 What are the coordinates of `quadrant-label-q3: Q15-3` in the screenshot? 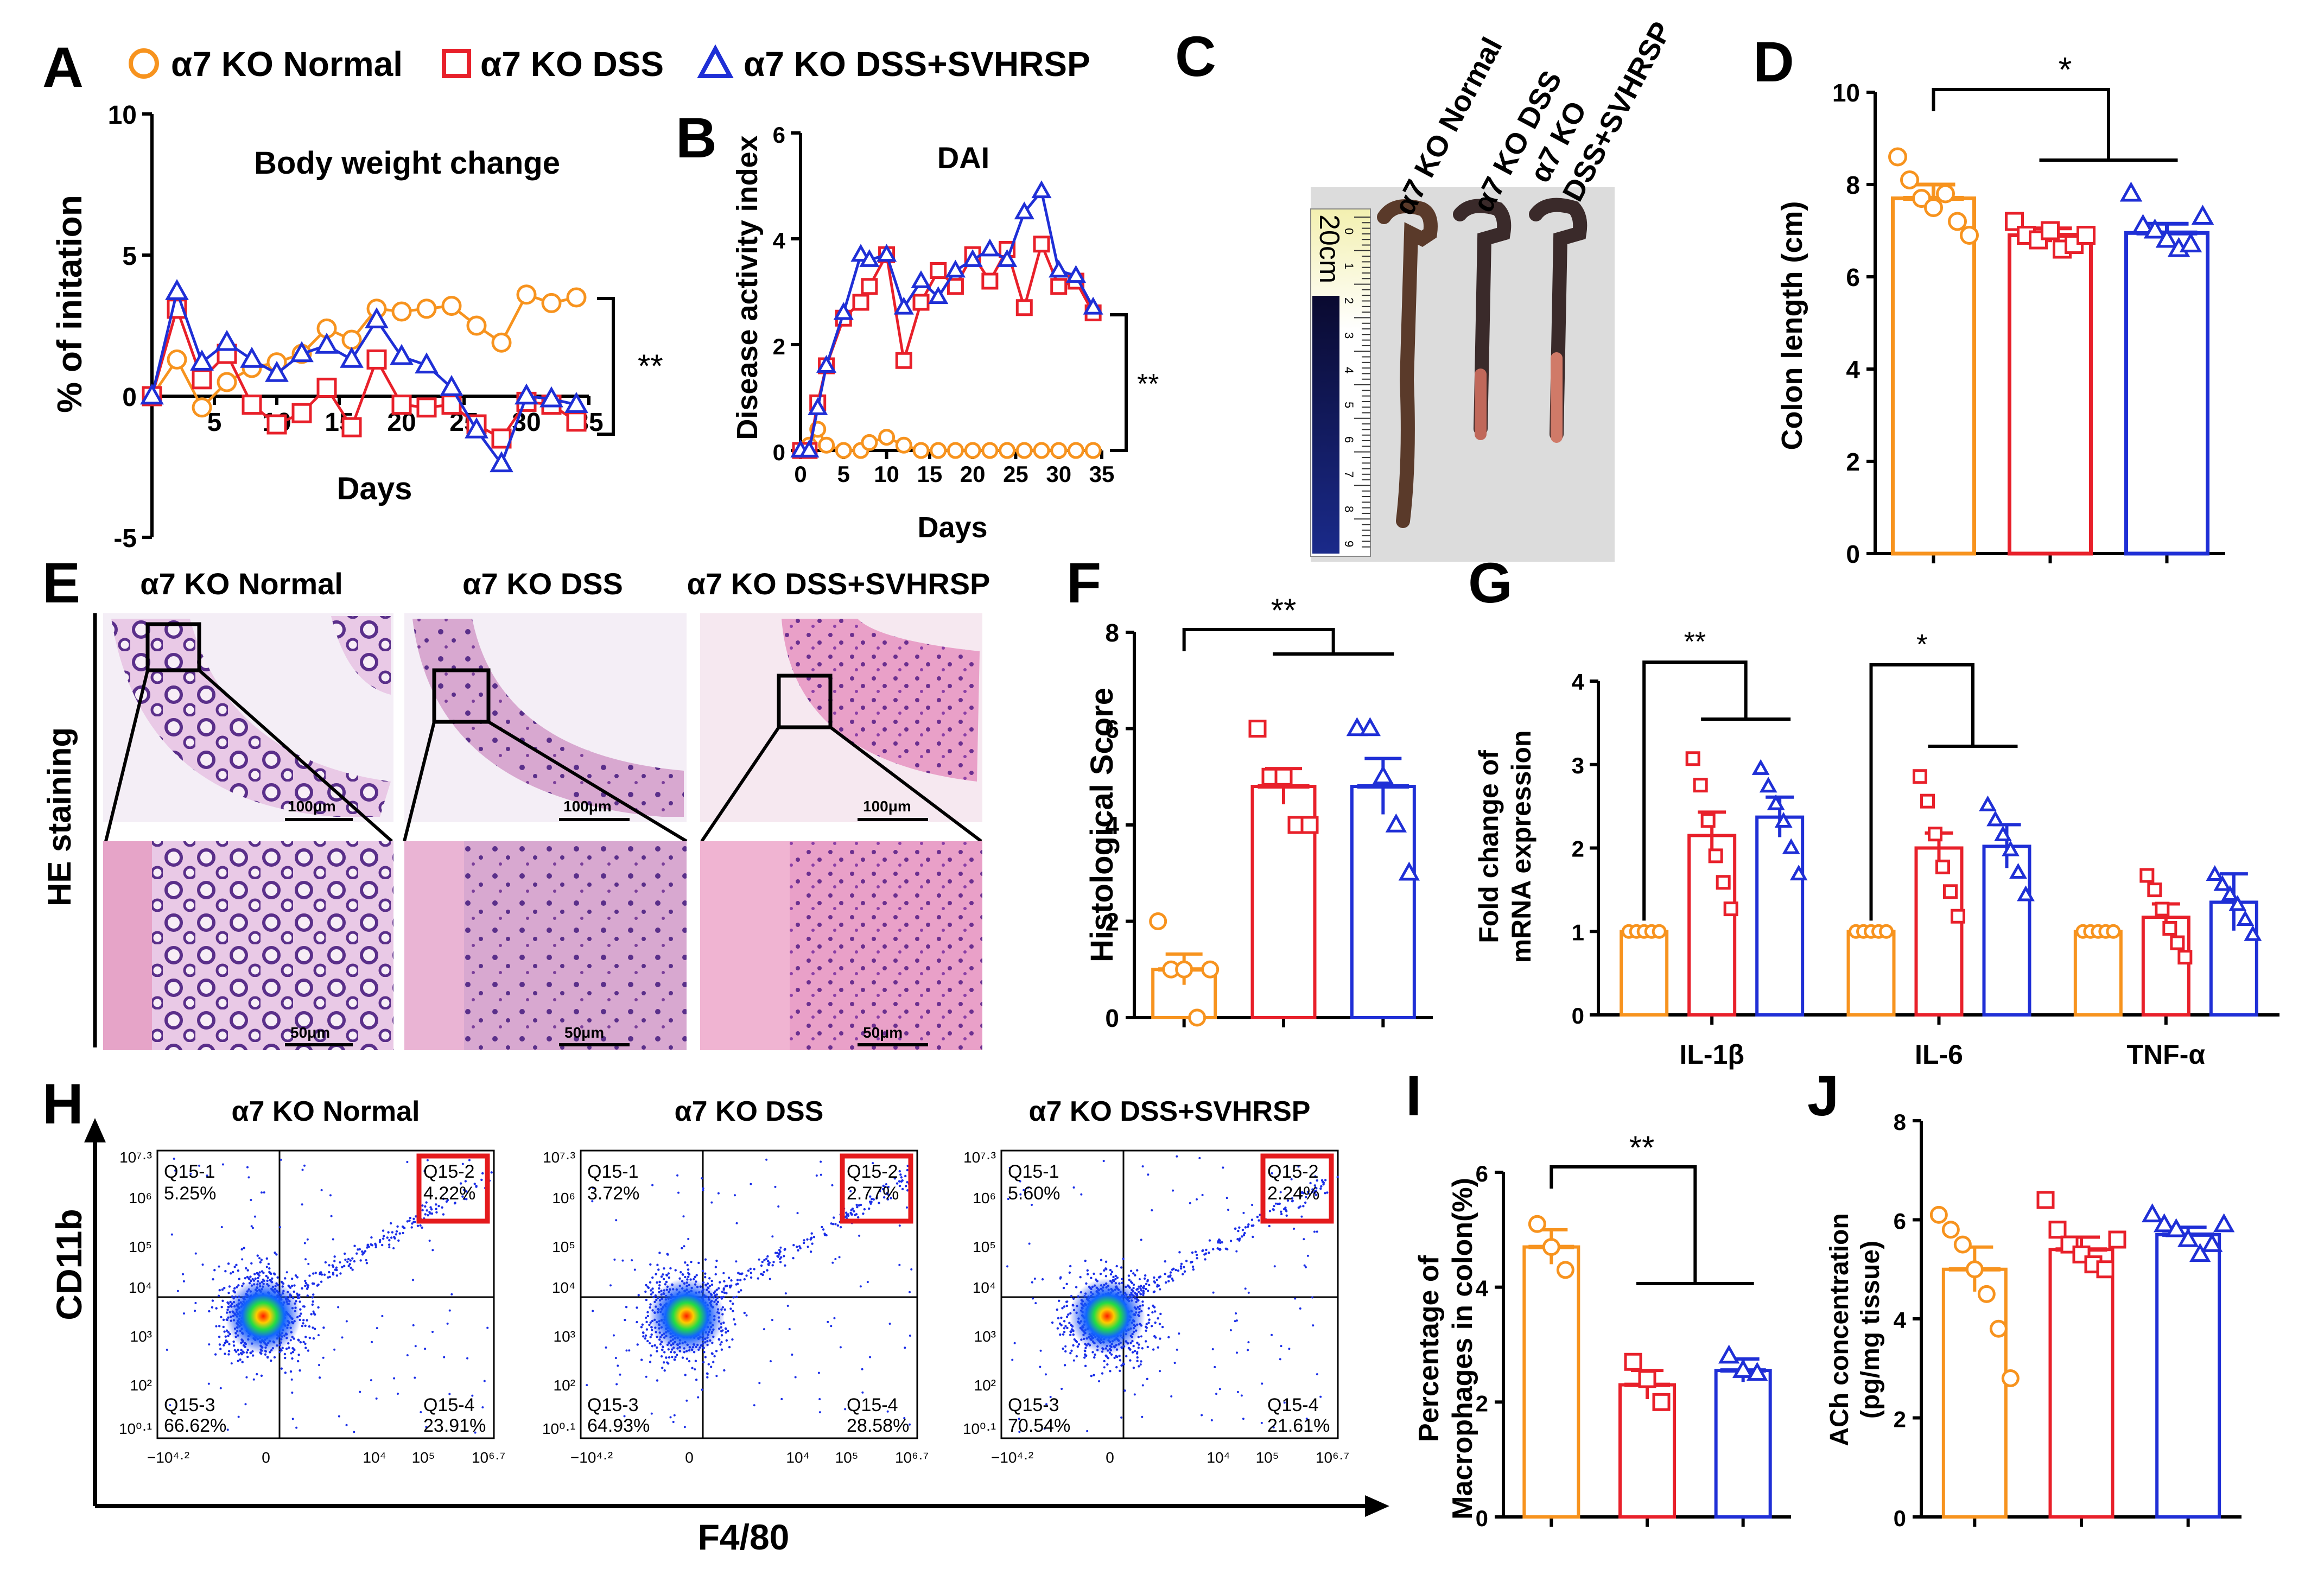 It's located at (189, 1405).